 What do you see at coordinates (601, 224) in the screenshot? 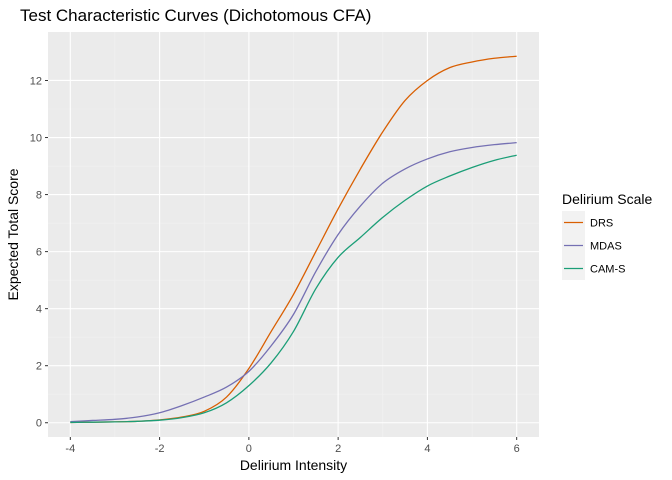
I see `legend-label-drs: DRS` at bounding box center [601, 224].